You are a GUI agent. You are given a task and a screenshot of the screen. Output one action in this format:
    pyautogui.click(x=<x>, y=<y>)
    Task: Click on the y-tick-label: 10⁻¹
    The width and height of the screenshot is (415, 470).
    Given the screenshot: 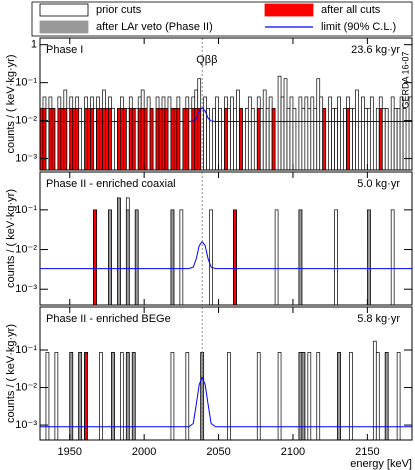 What is the action you would take?
    pyautogui.click(x=26, y=210)
    